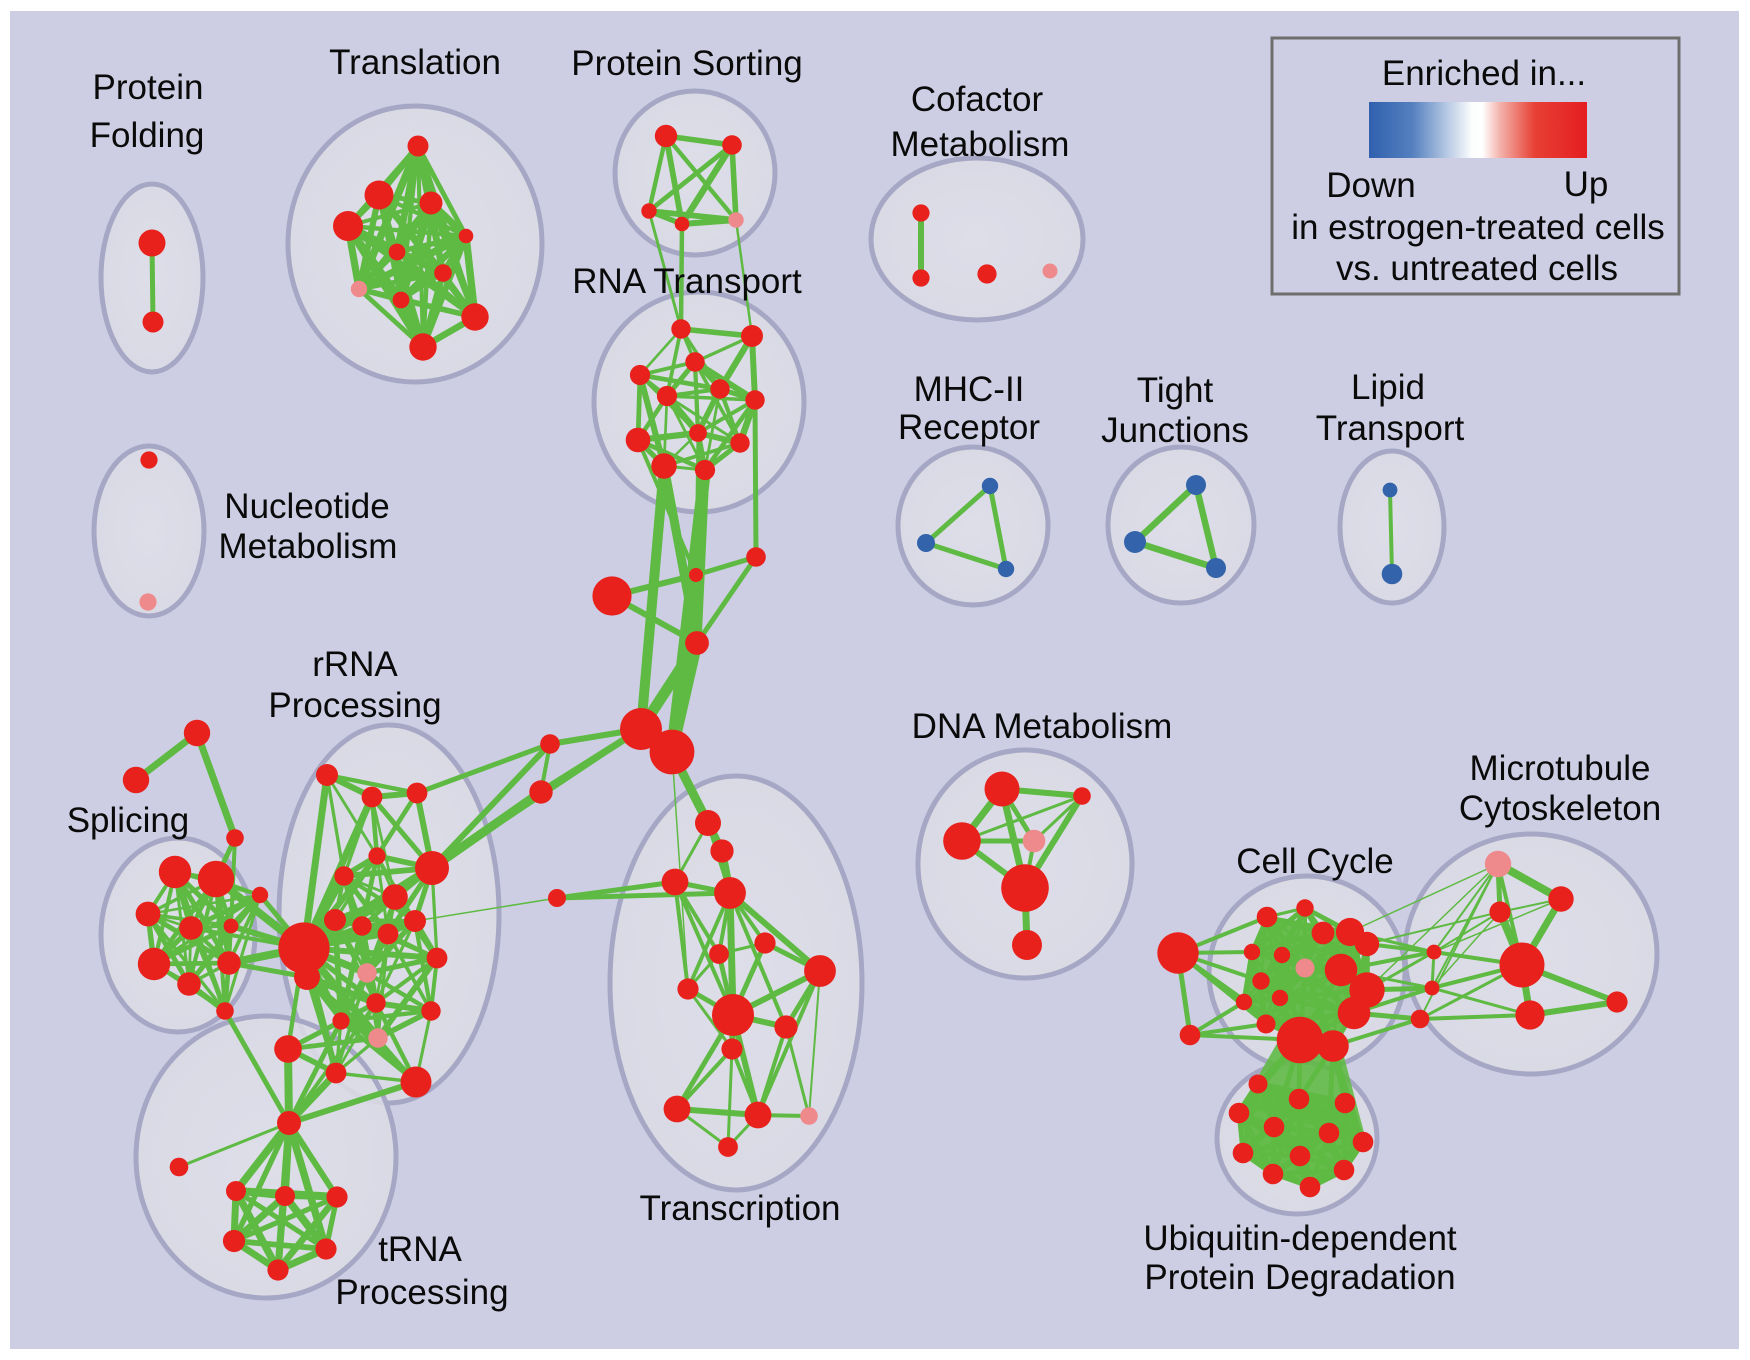 The height and width of the screenshot is (1360, 1750). What do you see at coordinates (1299, 1277) in the screenshot?
I see `svg-text: Protein Degradation` at bounding box center [1299, 1277].